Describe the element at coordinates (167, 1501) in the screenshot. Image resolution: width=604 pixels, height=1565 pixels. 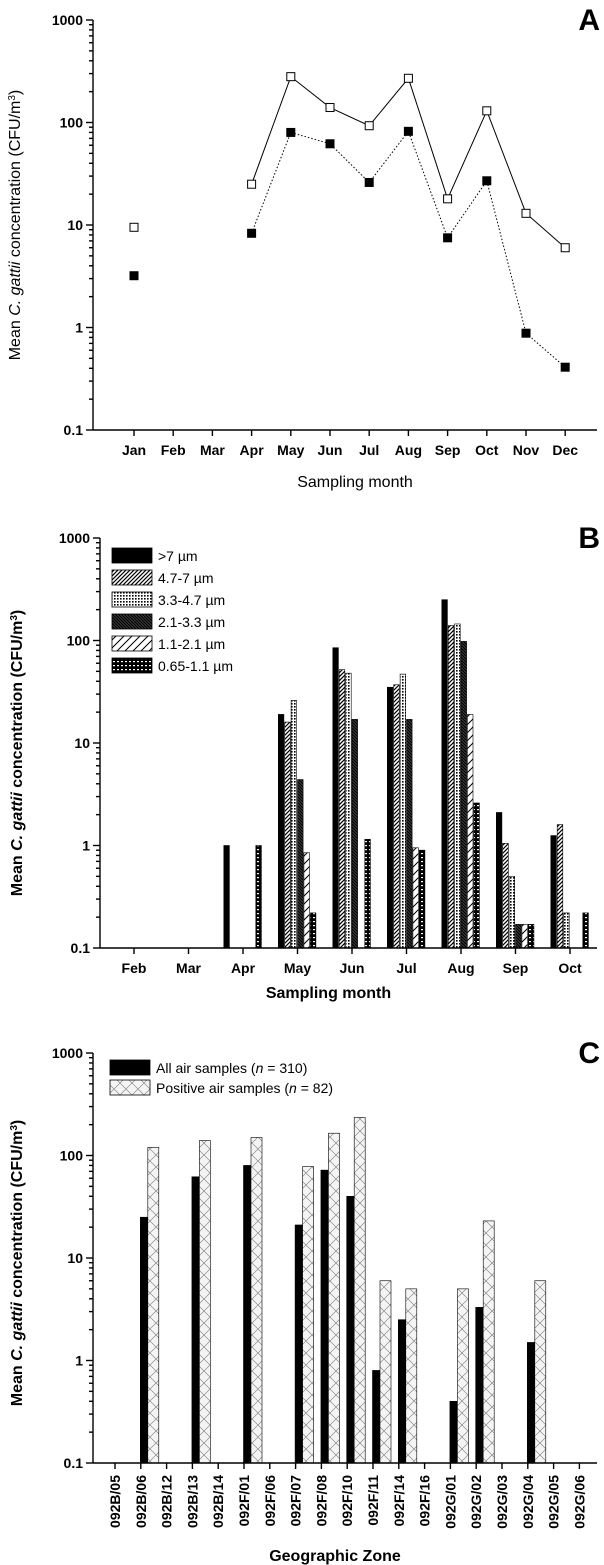
I see `x-tick-label: 092B/12` at that location.